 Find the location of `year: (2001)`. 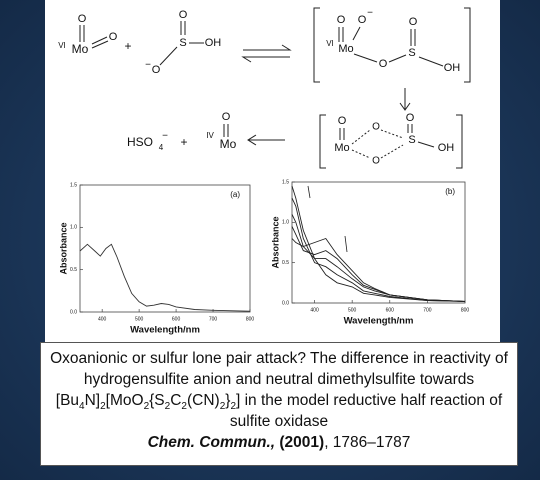

year: (2001) is located at coordinates (300, 442).